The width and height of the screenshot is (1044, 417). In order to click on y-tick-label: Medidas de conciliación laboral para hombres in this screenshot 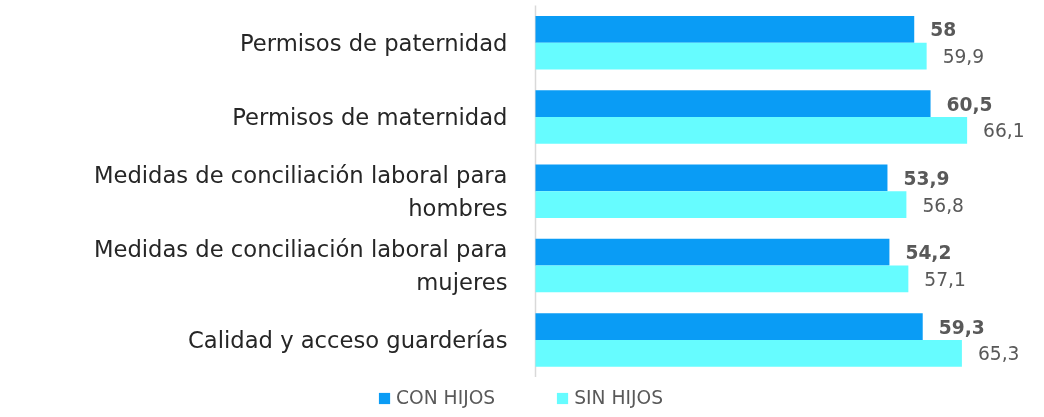, I will do `click(300, 191)`.